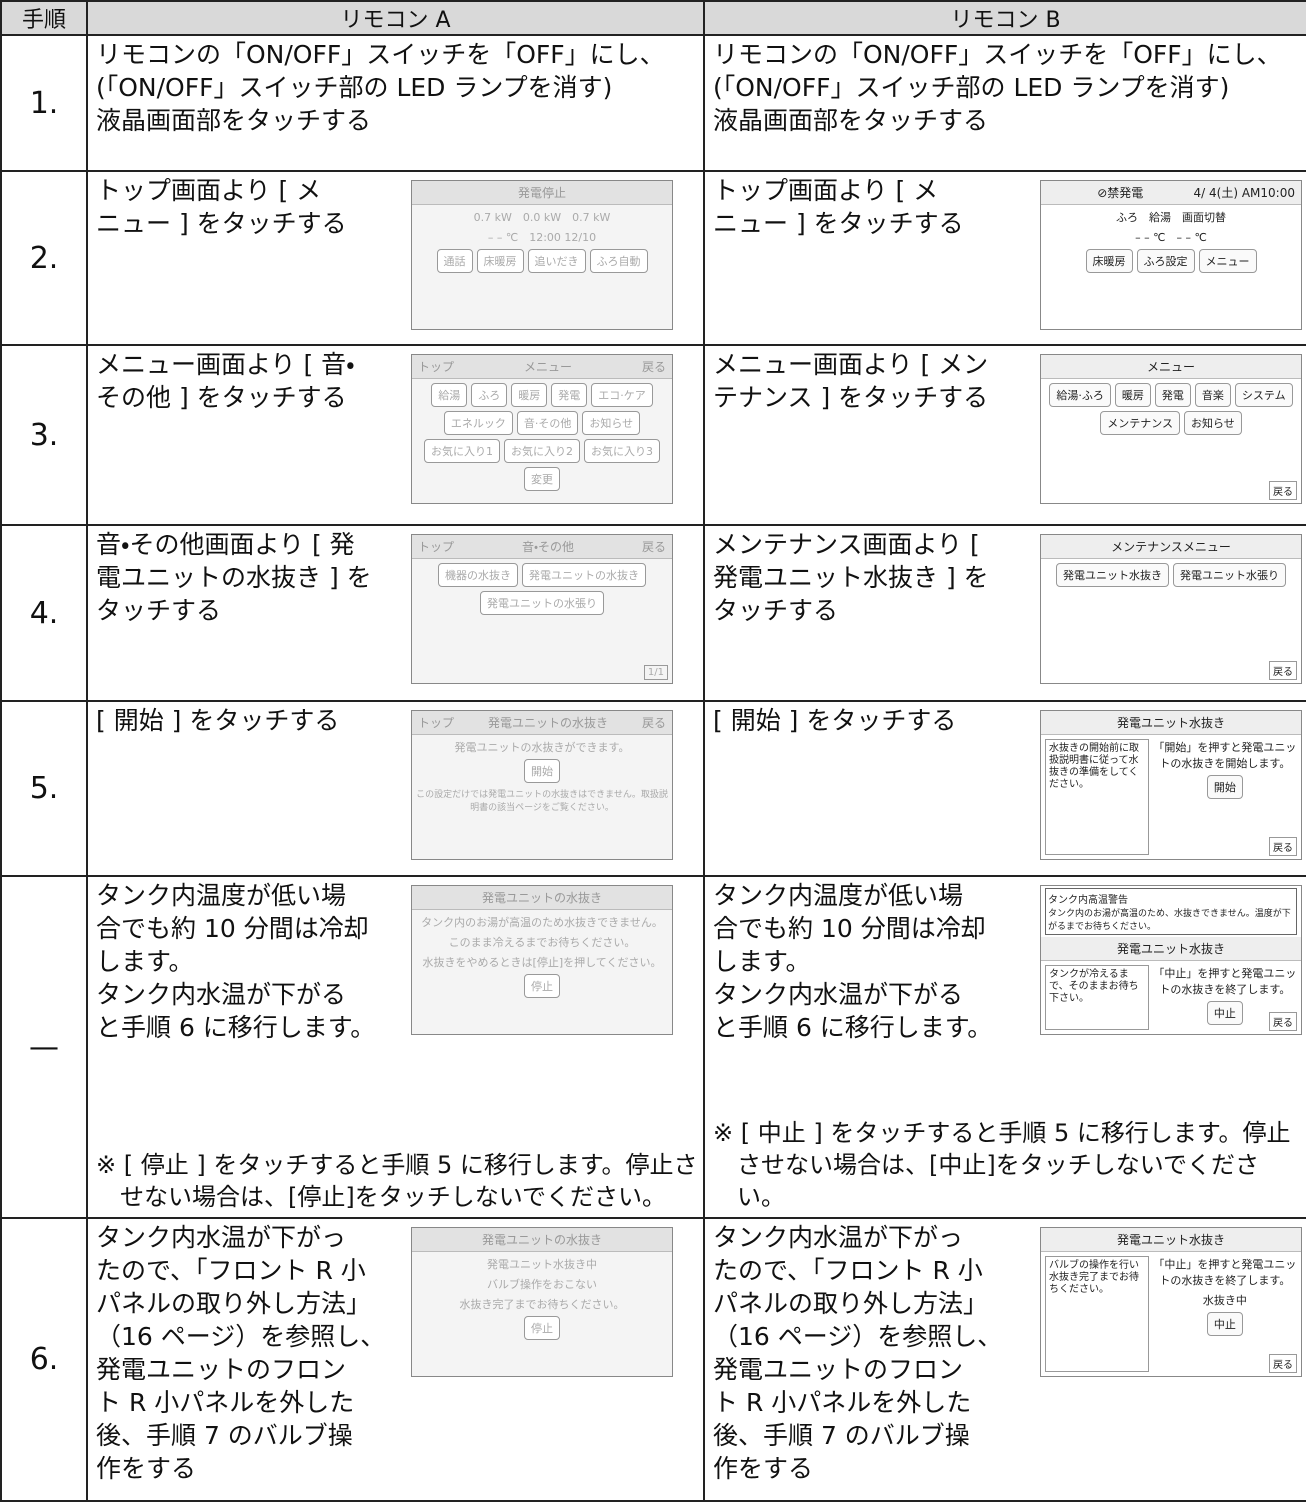  Describe the element at coordinates (542, 922) in the screenshot. I see `screen-line: タンク内のお湯が高温のため水抜きできません。` at that location.